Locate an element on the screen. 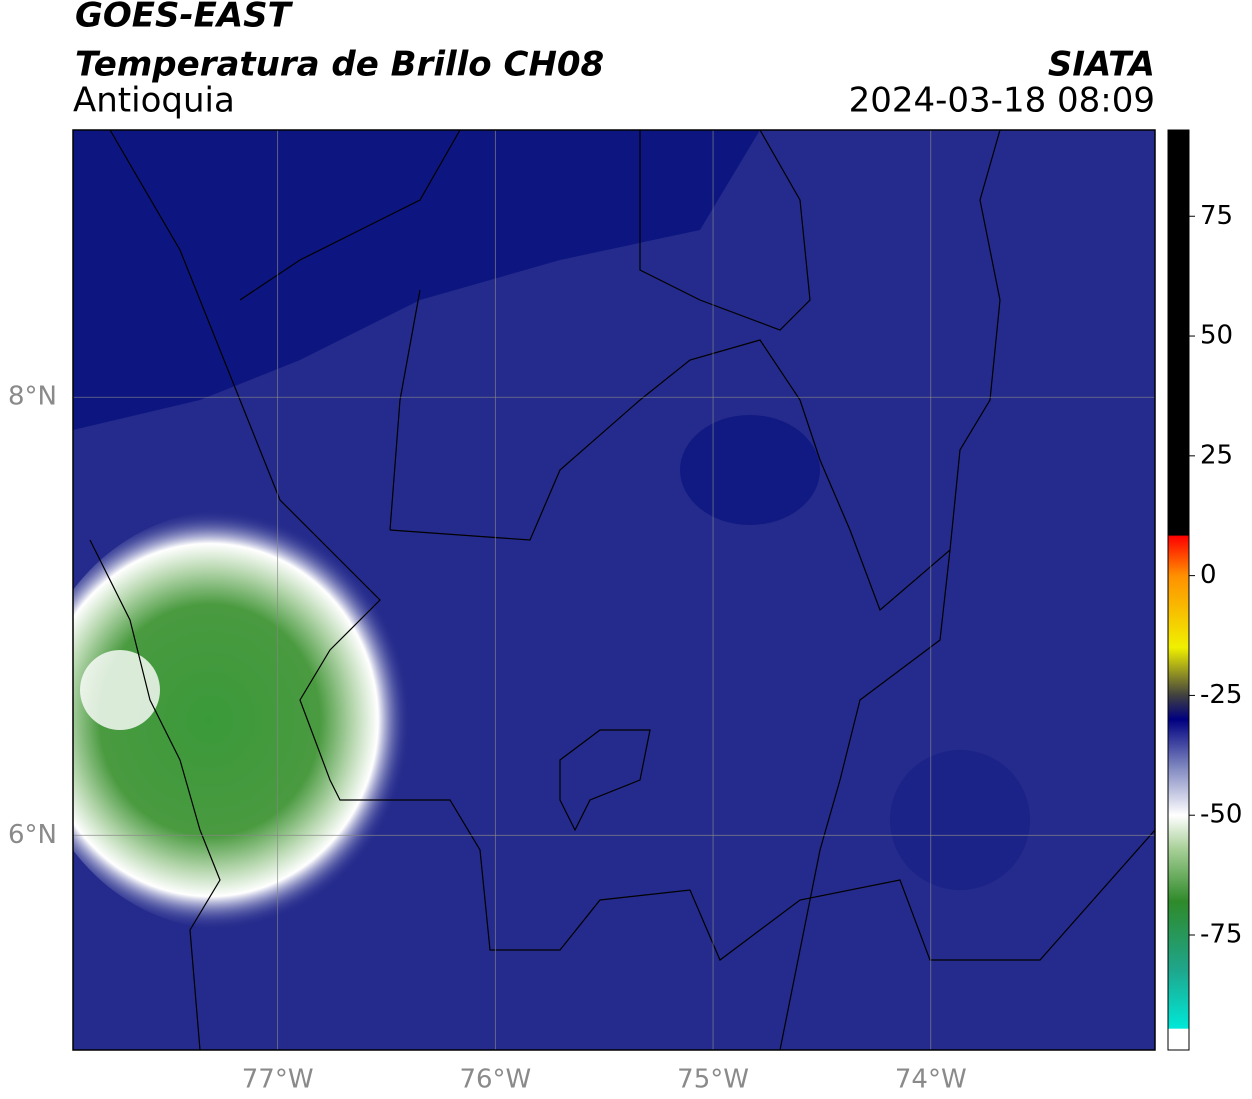  datetime: 2024-03-18 08:09 is located at coordinates (1002, 101).